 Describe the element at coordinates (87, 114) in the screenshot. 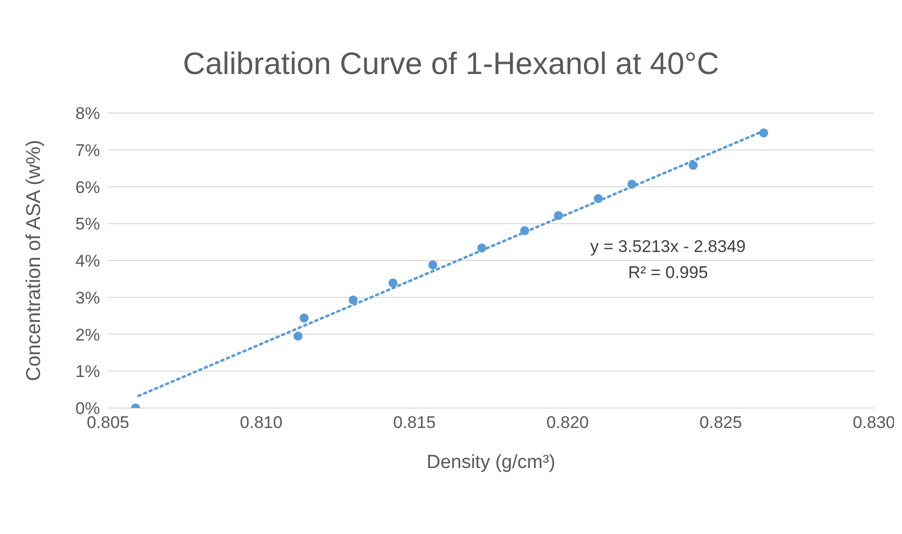

I see `y-tick-label: 8%` at that location.